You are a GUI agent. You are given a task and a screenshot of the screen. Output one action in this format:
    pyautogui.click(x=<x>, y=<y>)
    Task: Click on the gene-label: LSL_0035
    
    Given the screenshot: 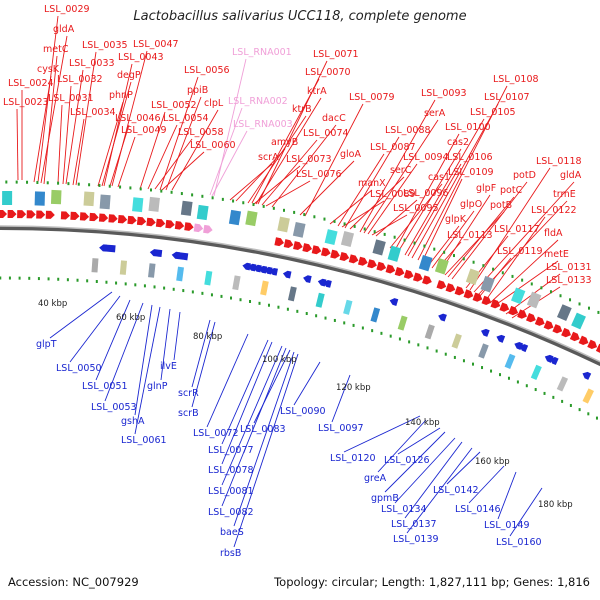 What is the action you would take?
    pyautogui.click(x=105, y=45)
    